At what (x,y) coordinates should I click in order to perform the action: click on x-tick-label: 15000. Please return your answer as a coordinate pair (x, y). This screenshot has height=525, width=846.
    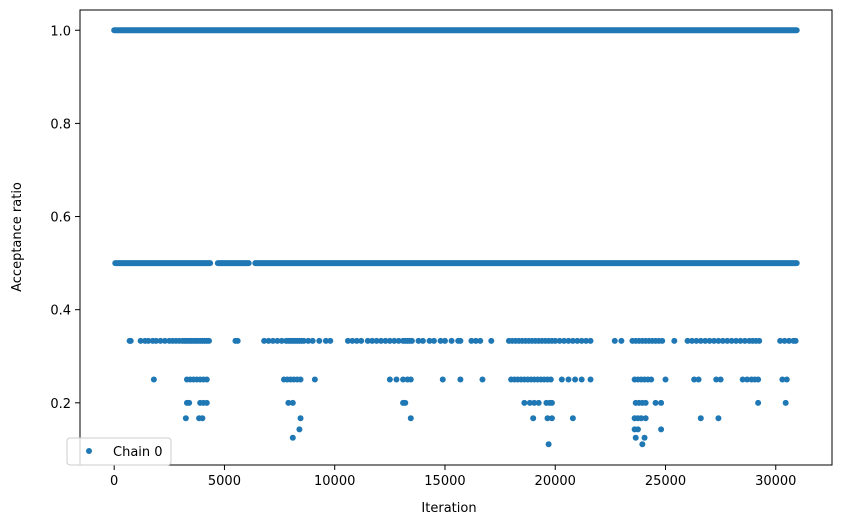
    Looking at the image, I should click on (444, 481).